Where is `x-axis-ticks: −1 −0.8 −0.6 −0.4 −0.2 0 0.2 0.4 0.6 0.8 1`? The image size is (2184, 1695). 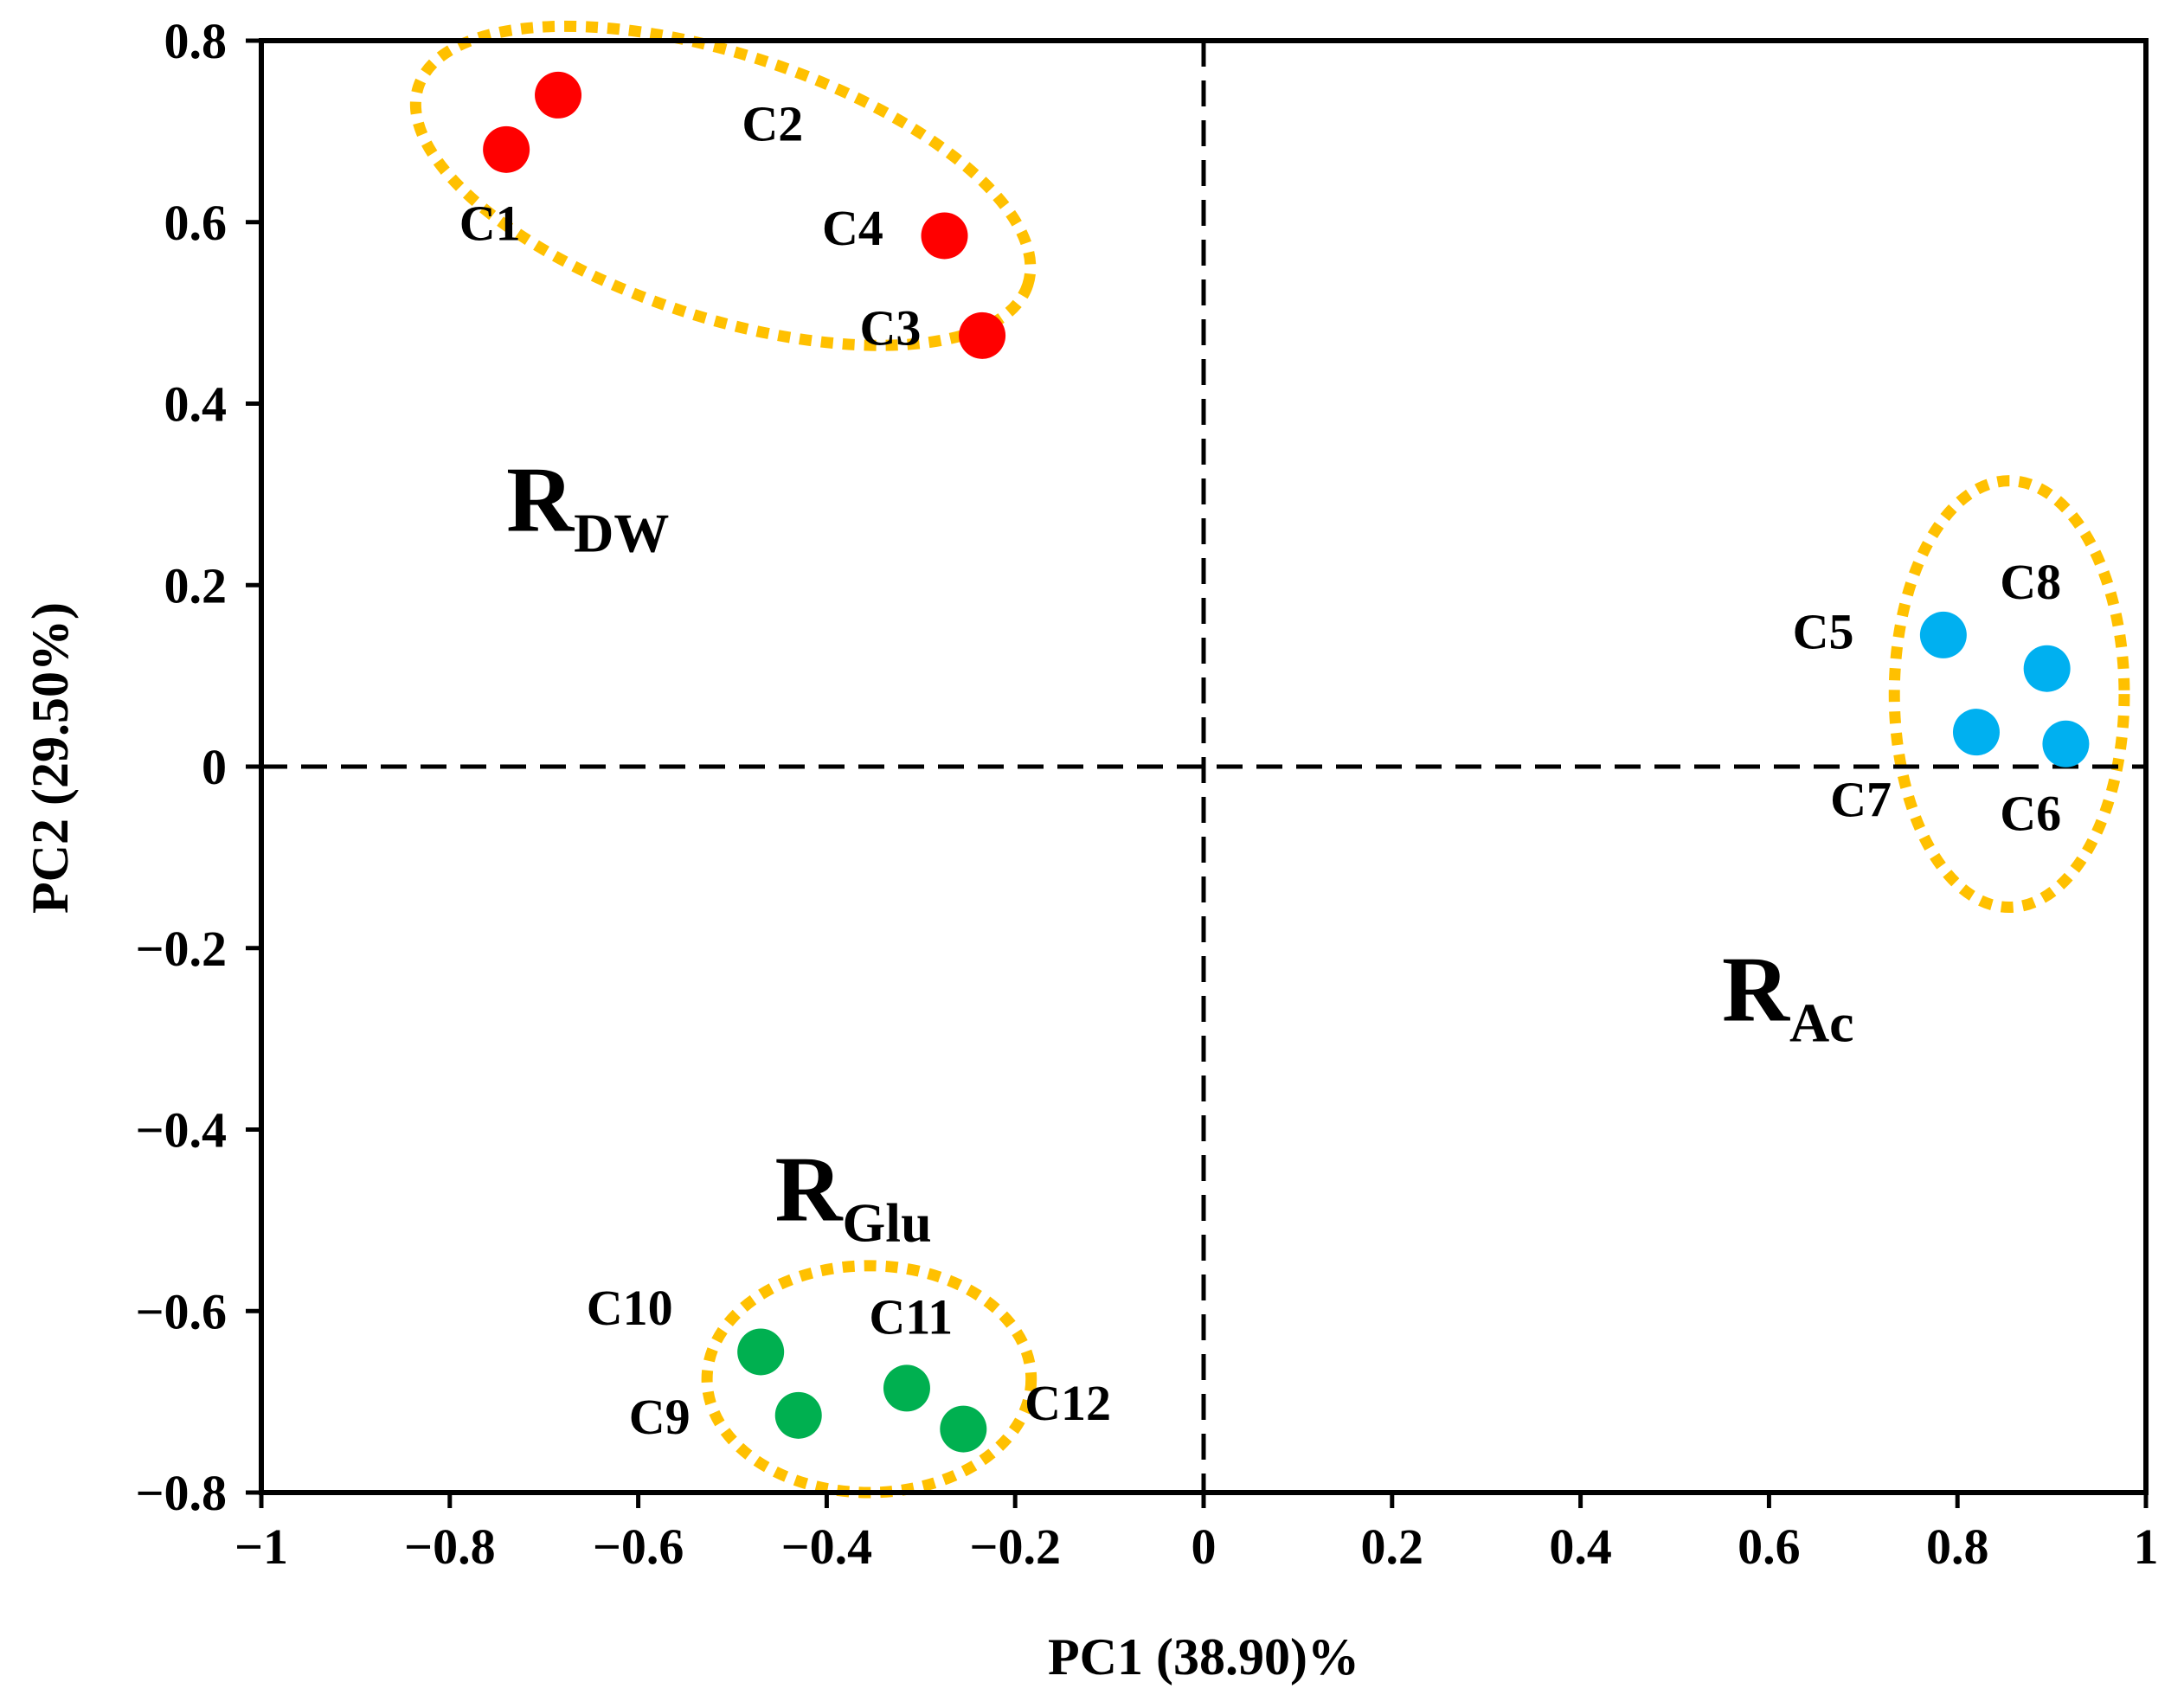 x-axis-ticks: −1 −0.8 −0.6 −0.4 −0.2 0 0.2 0.4 0.6 0.8 1 is located at coordinates (1196, 1534).